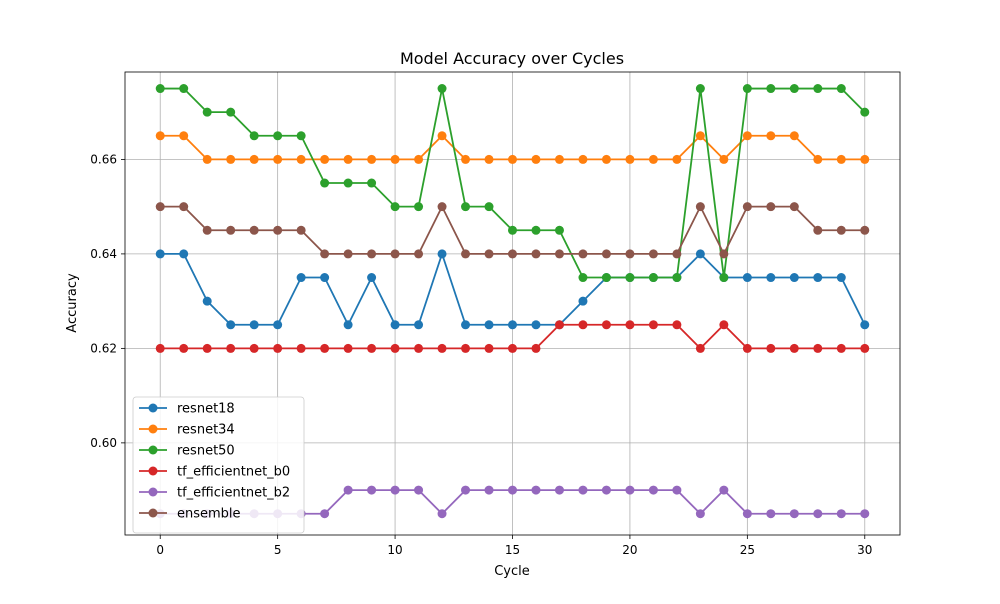 This screenshot has height=604, width=1000. Describe the element at coordinates (512, 571) in the screenshot. I see `x-axis-label: Cycle` at that location.